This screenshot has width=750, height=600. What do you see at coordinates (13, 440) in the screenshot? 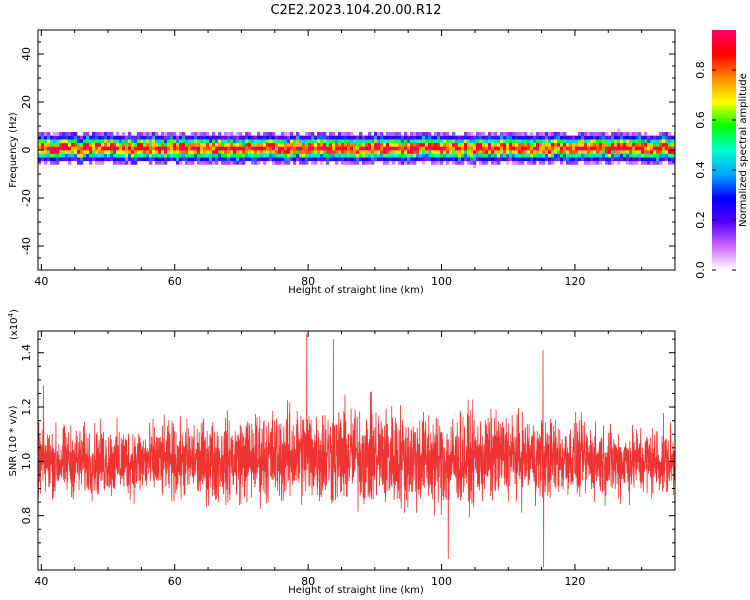
I see `snr-ylabel: SNR (10 * v/v)` at bounding box center [13, 440].